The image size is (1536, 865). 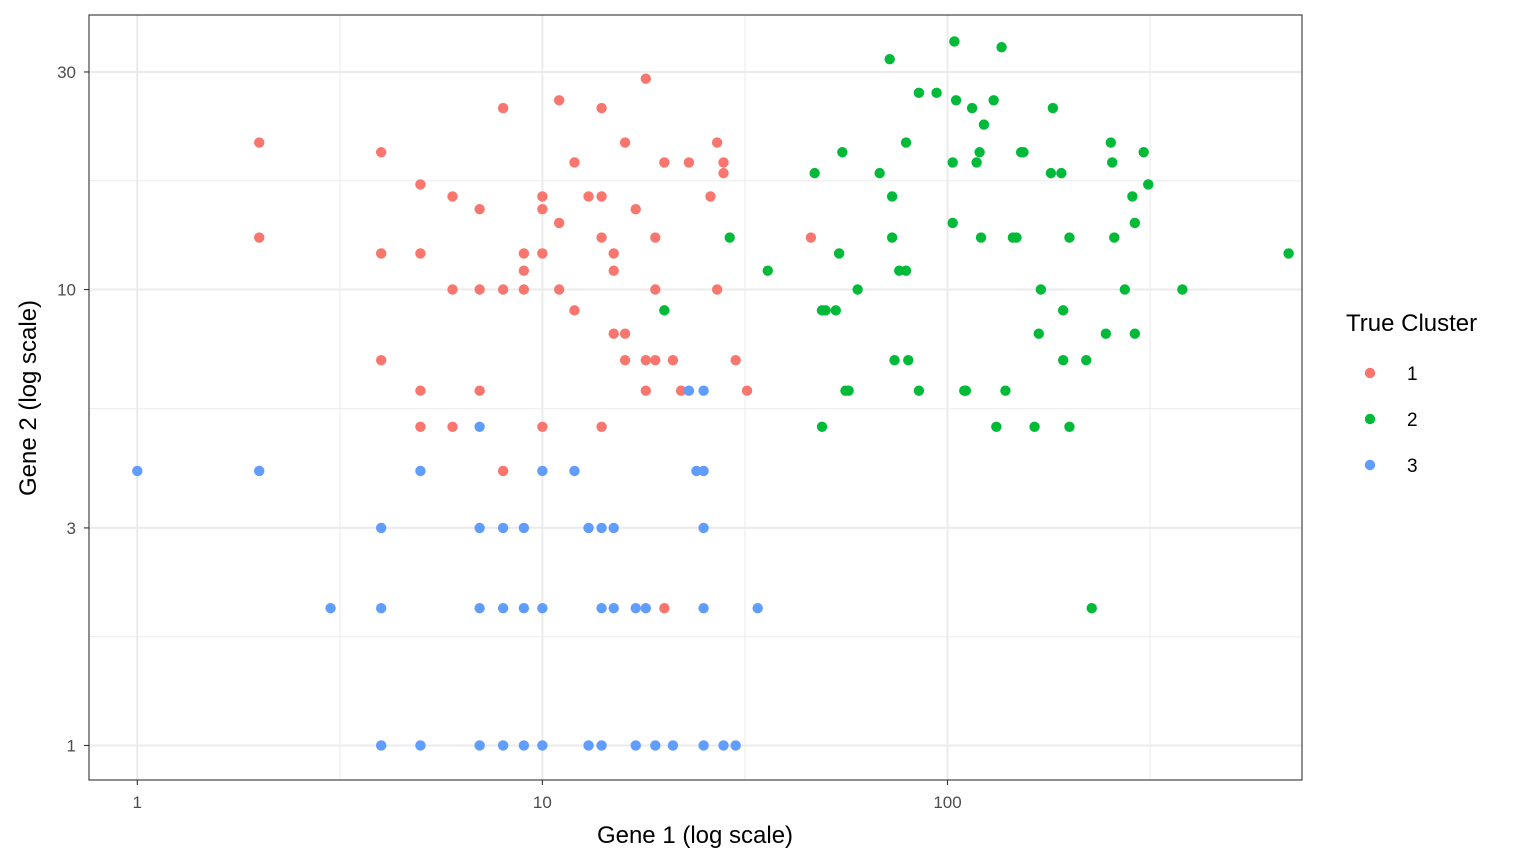 I want to click on legend-label-2: 2, so click(x=1412, y=420).